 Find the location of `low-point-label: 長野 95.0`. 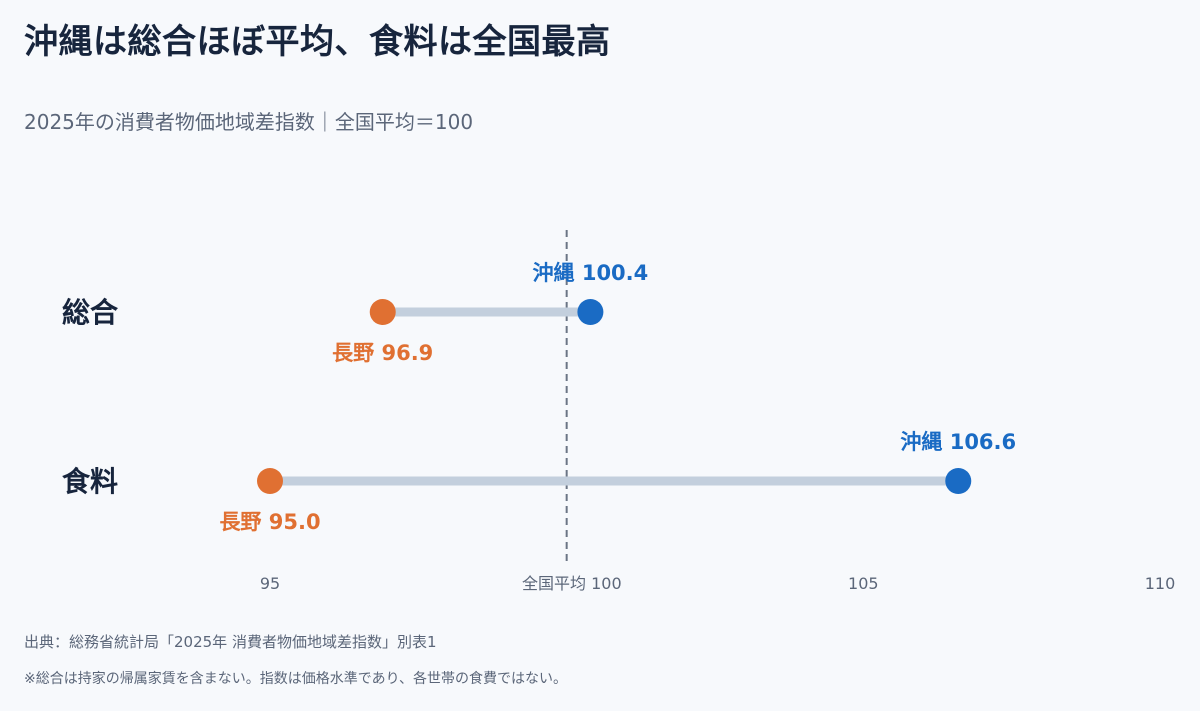

low-point-label: 長野 95.0 is located at coordinates (269, 522).